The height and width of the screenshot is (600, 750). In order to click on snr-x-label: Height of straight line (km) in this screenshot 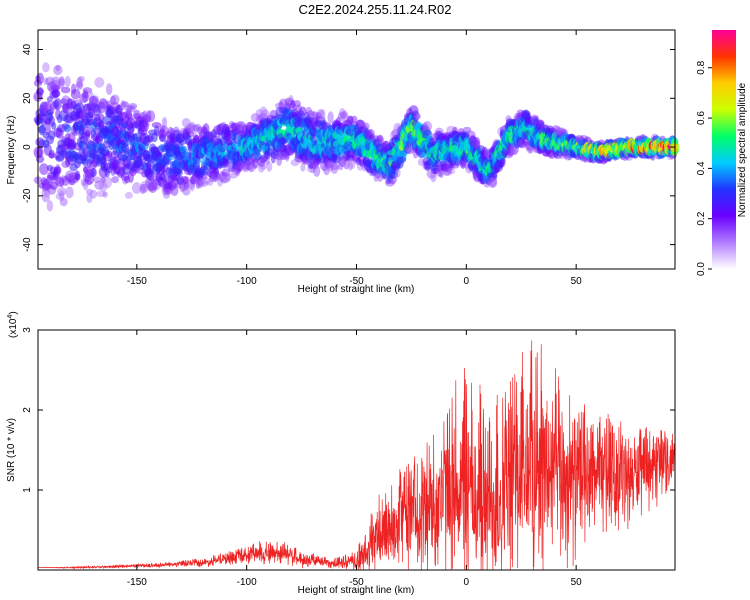, I will do `click(356, 590)`.